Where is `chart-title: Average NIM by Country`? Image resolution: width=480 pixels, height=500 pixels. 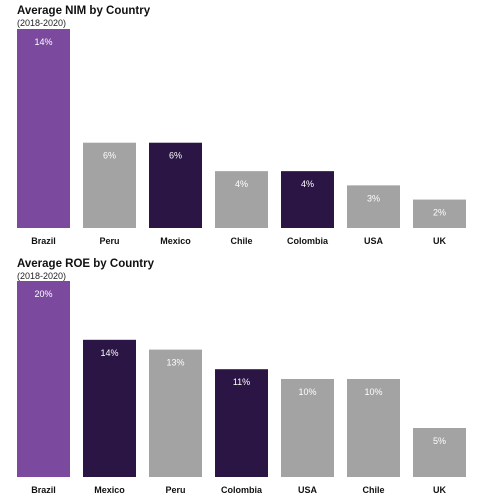 chart-title: Average NIM by Country is located at coordinates (84, 11).